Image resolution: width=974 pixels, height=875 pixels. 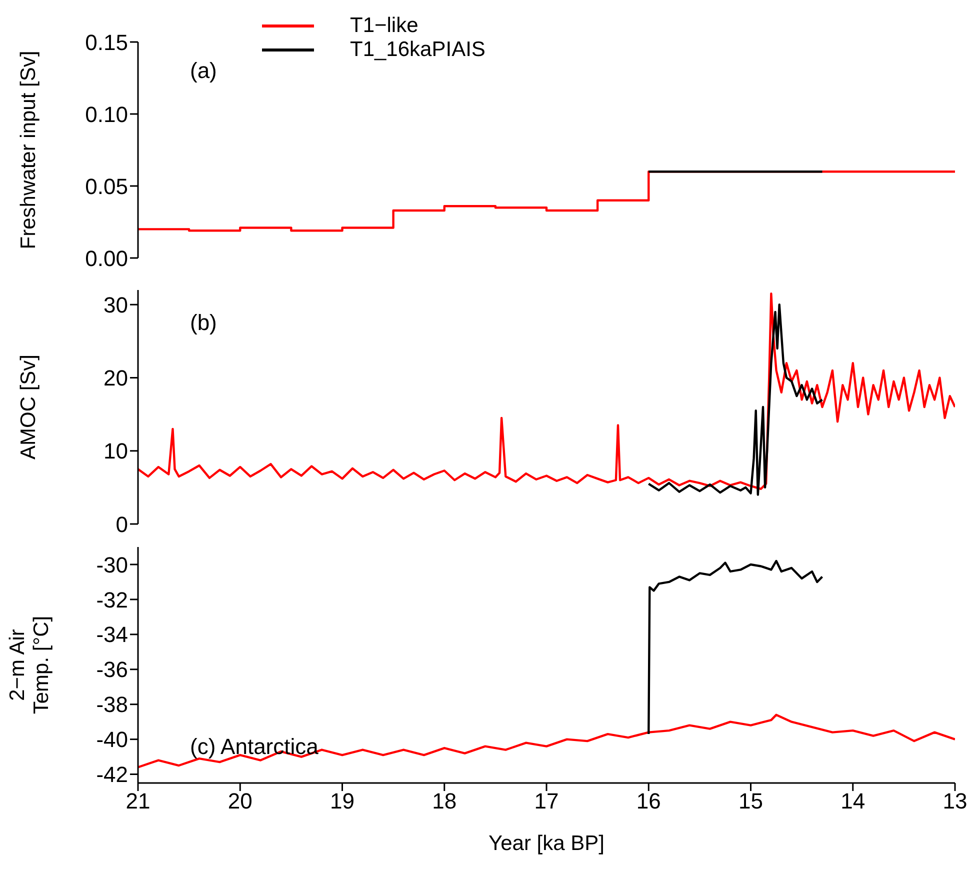 What do you see at coordinates (106, 114) in the screenshot?
I see `y-tick-label: 0.10` at bounding box center [106, 114].